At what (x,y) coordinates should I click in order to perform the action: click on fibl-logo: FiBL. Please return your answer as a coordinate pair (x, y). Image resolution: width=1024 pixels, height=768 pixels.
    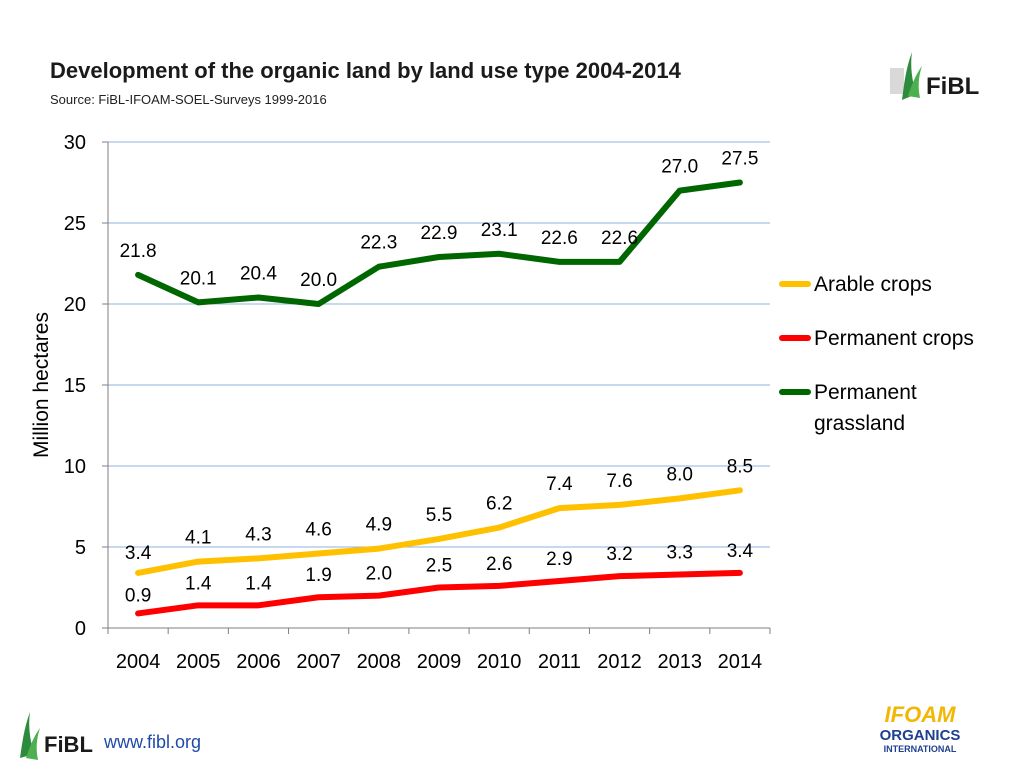
    Looking at the image, I should click on (934, 76).